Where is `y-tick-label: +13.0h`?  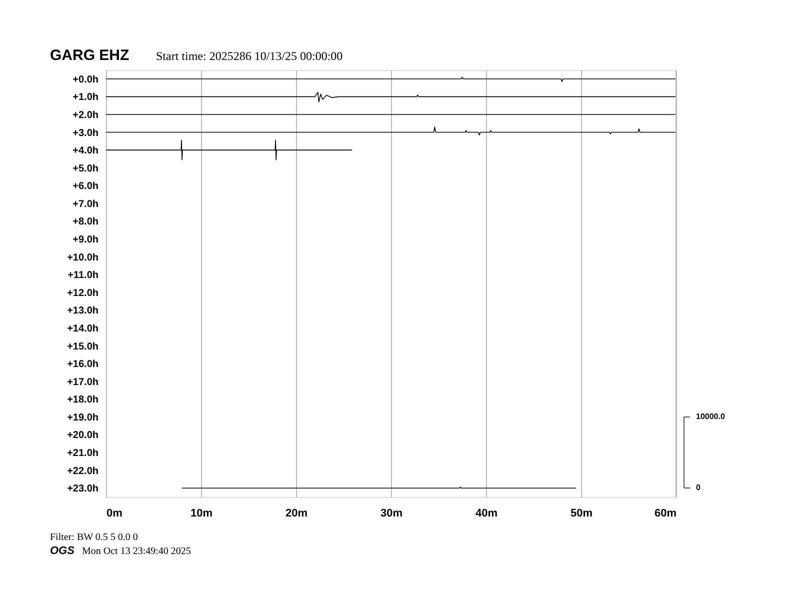 y-tick-label: +13.0h is located at coordinates (82, 311).